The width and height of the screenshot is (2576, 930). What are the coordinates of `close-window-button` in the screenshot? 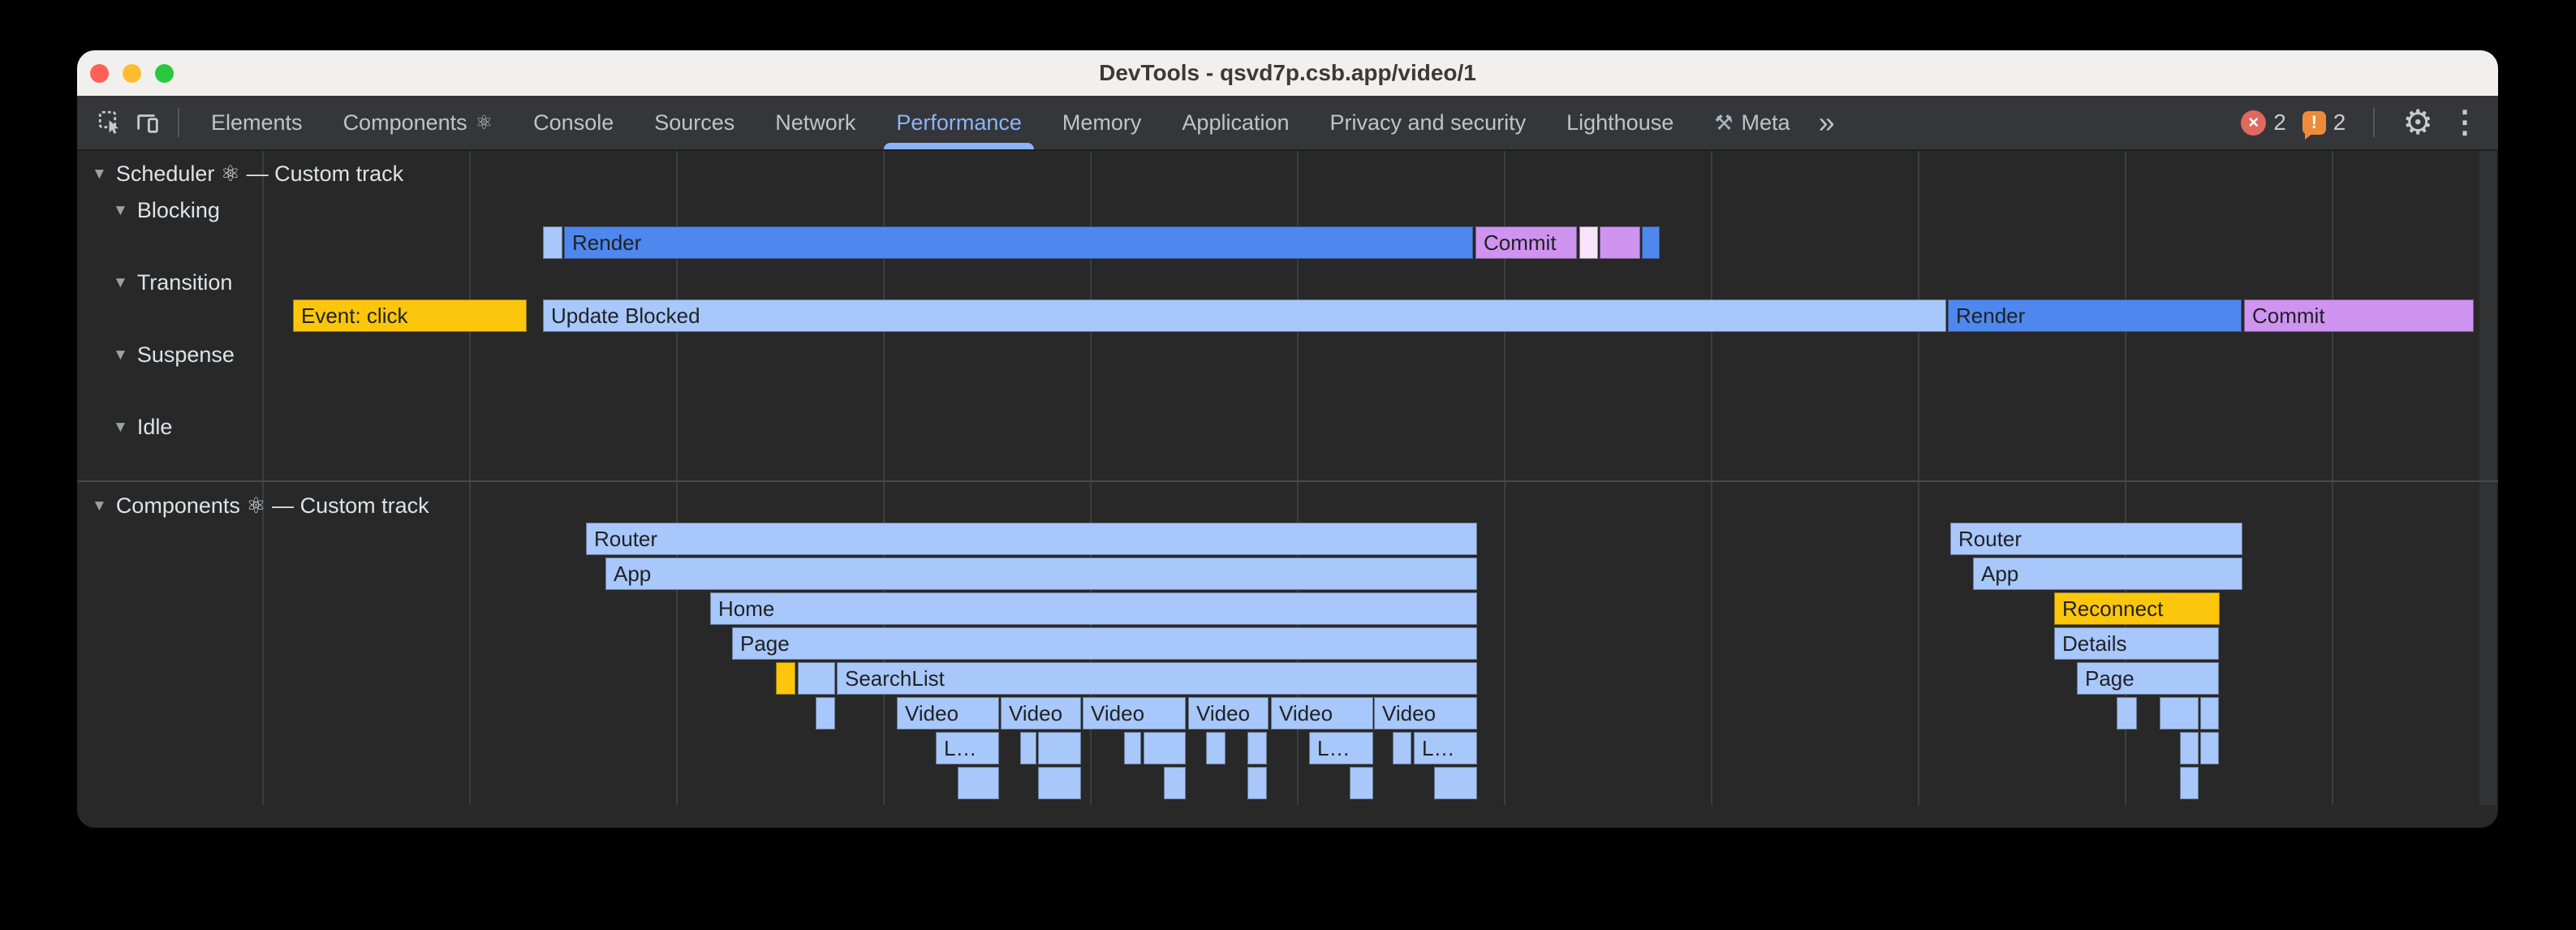 It's located at (100, 73).